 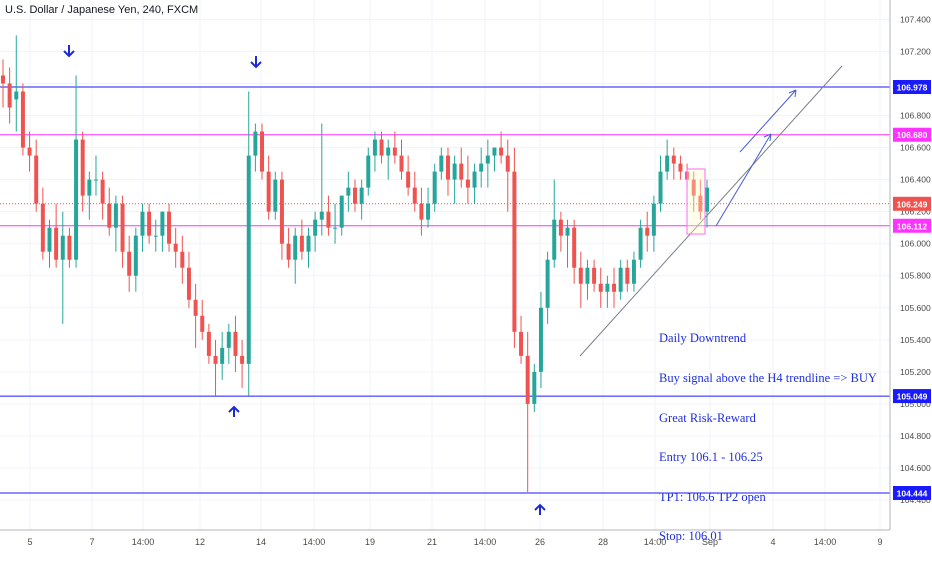 I want to click on level-label: 106.680, so click(x=912, y=135).